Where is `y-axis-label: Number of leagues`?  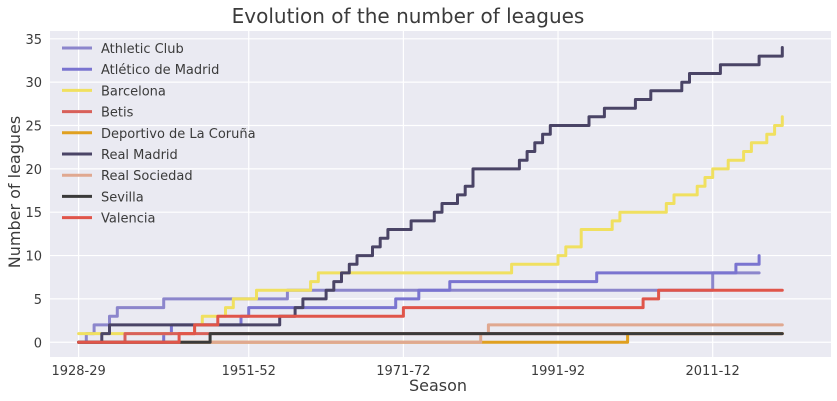
y-axis-label: Number of leagues is located at coordinates (14, 192).